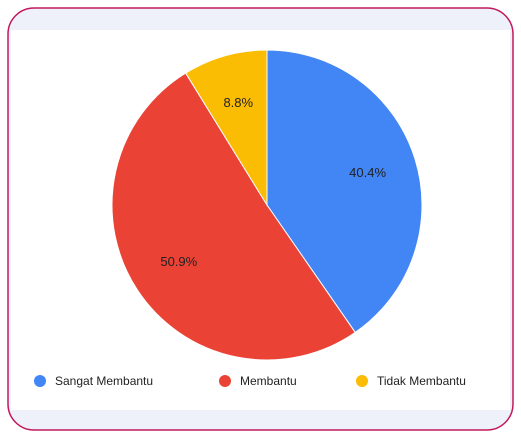 Image resolution: width=521 pixels, height=438 pixels. I want to click on pie-slice, so click(226, 128).